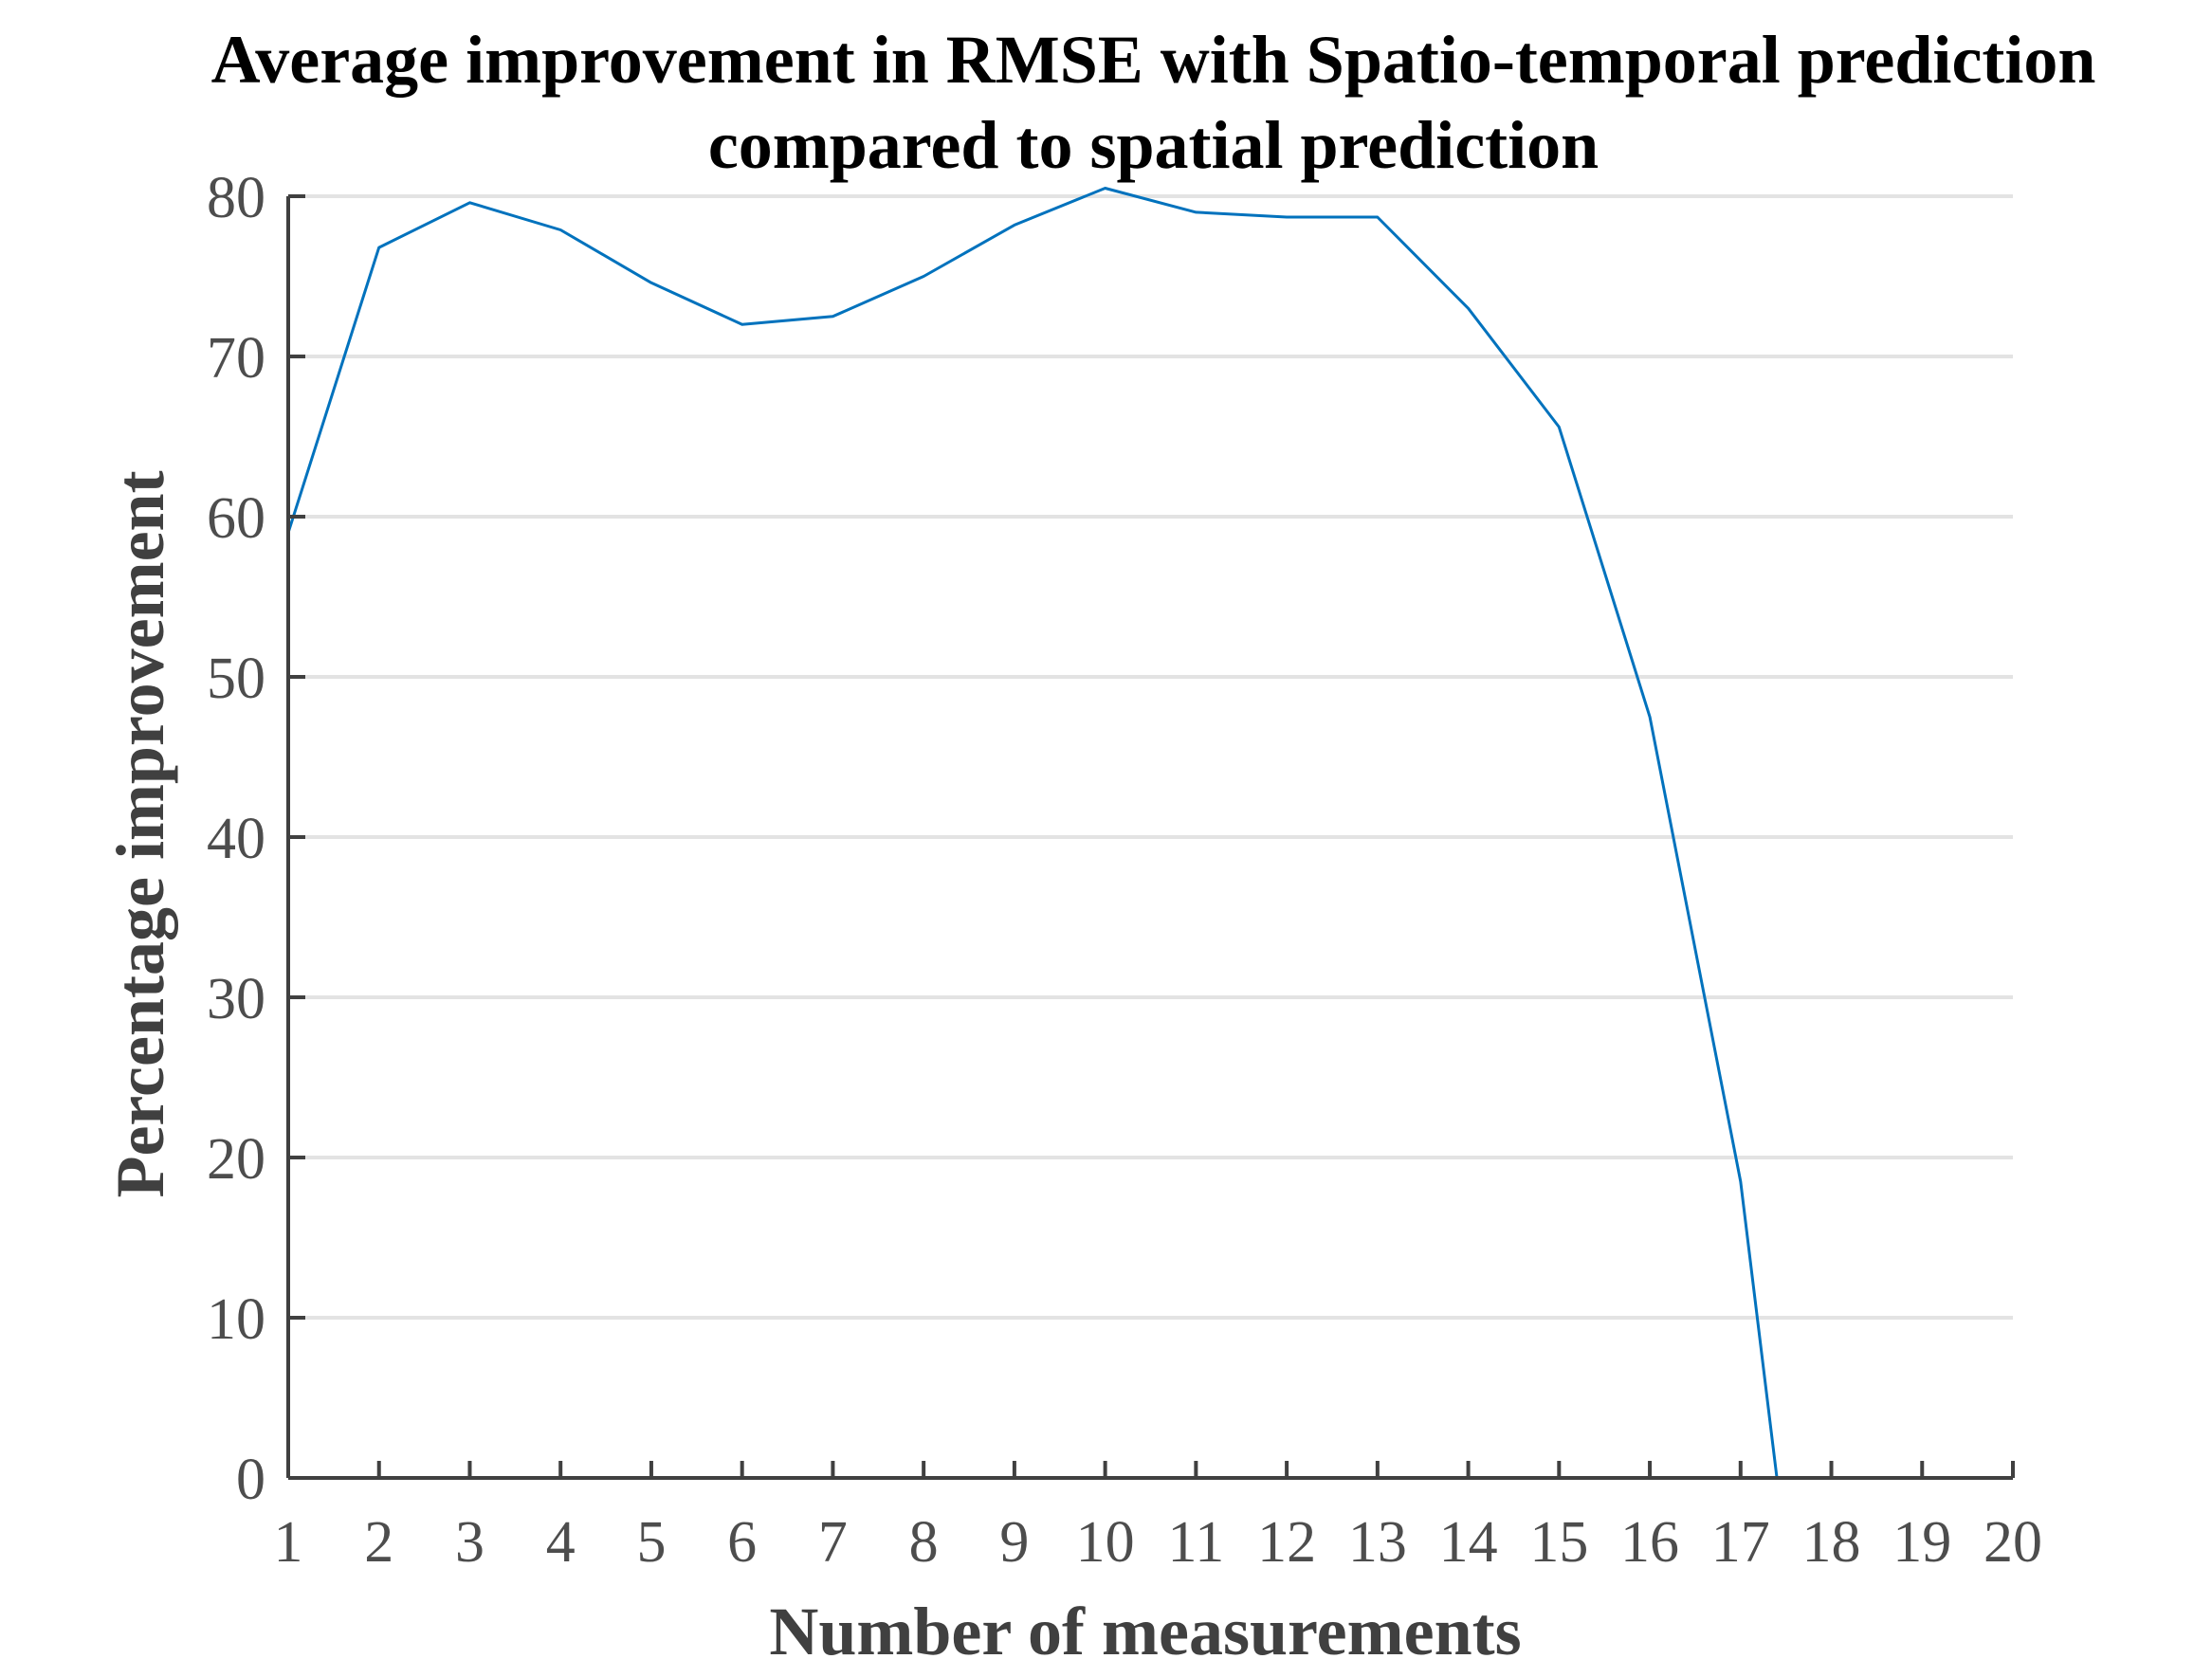  Describe the element at coordinates (1831, 1542) in the screenshot. I see `x-tick-label-18: 18` at that location.